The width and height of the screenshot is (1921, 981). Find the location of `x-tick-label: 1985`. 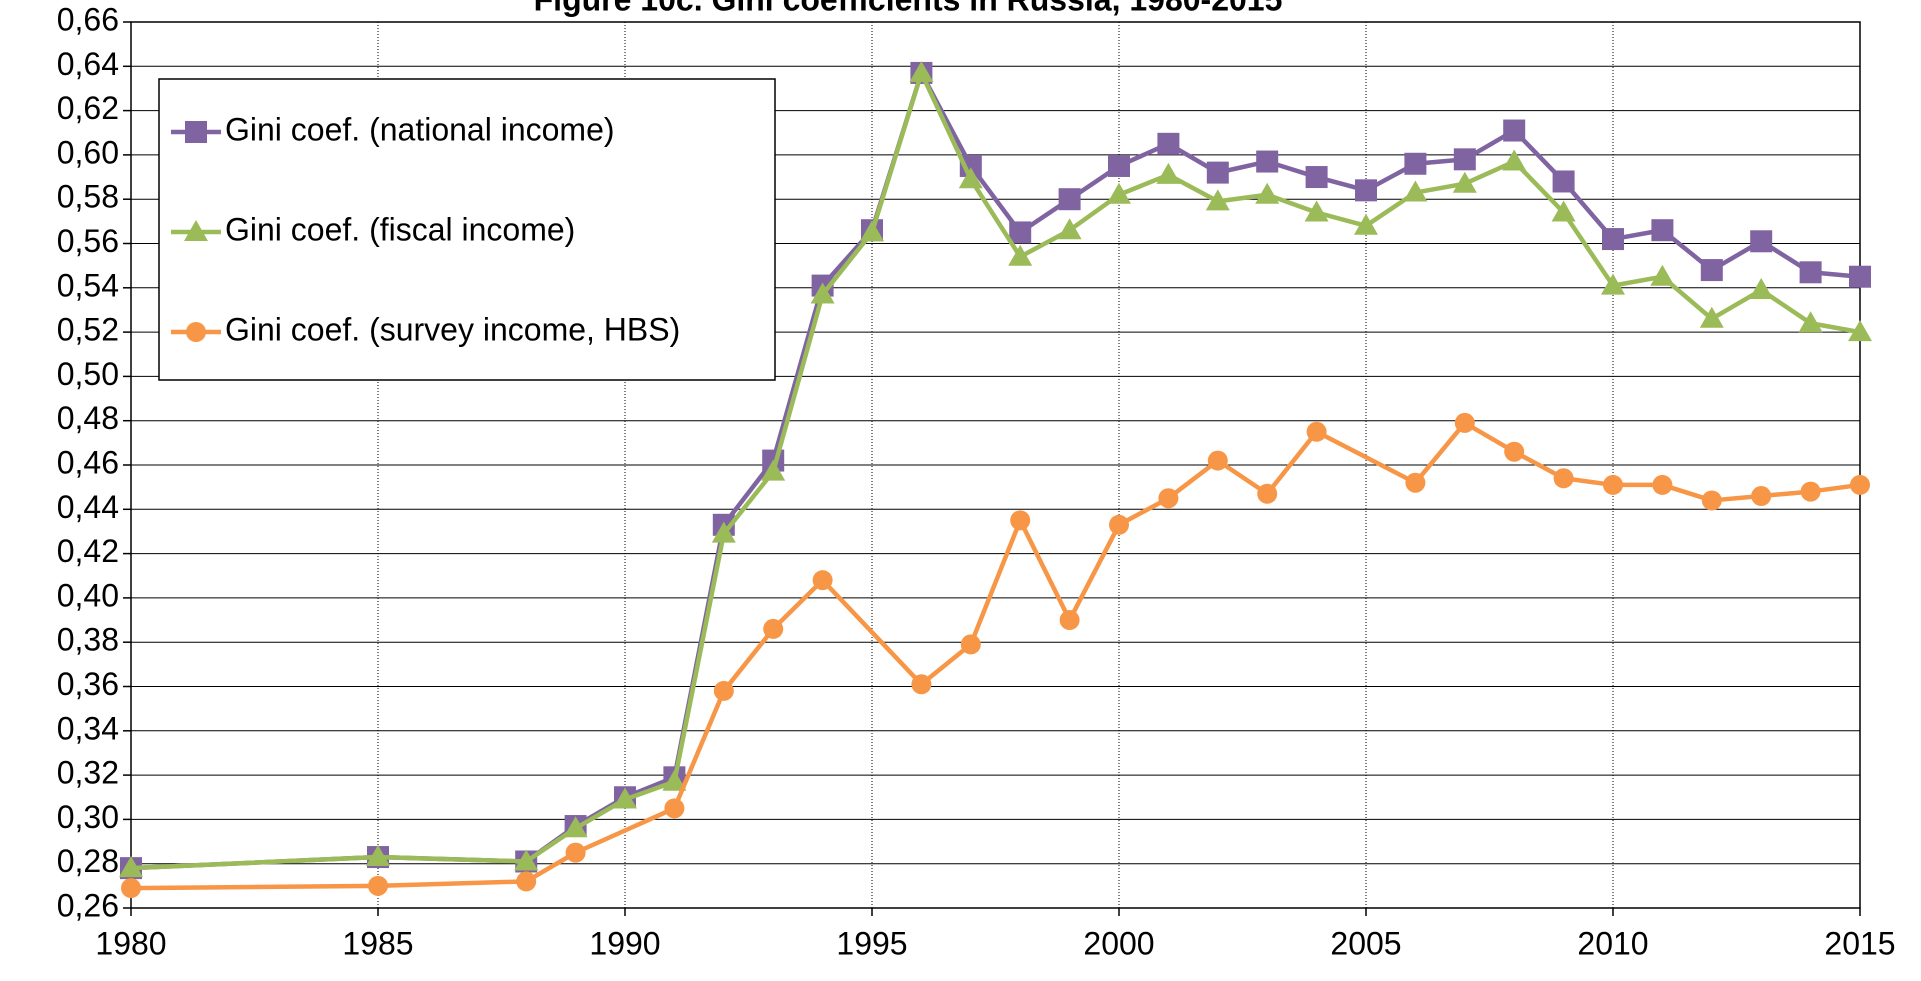

x-tick-label: 1985 is located at coordinates (377, 943).